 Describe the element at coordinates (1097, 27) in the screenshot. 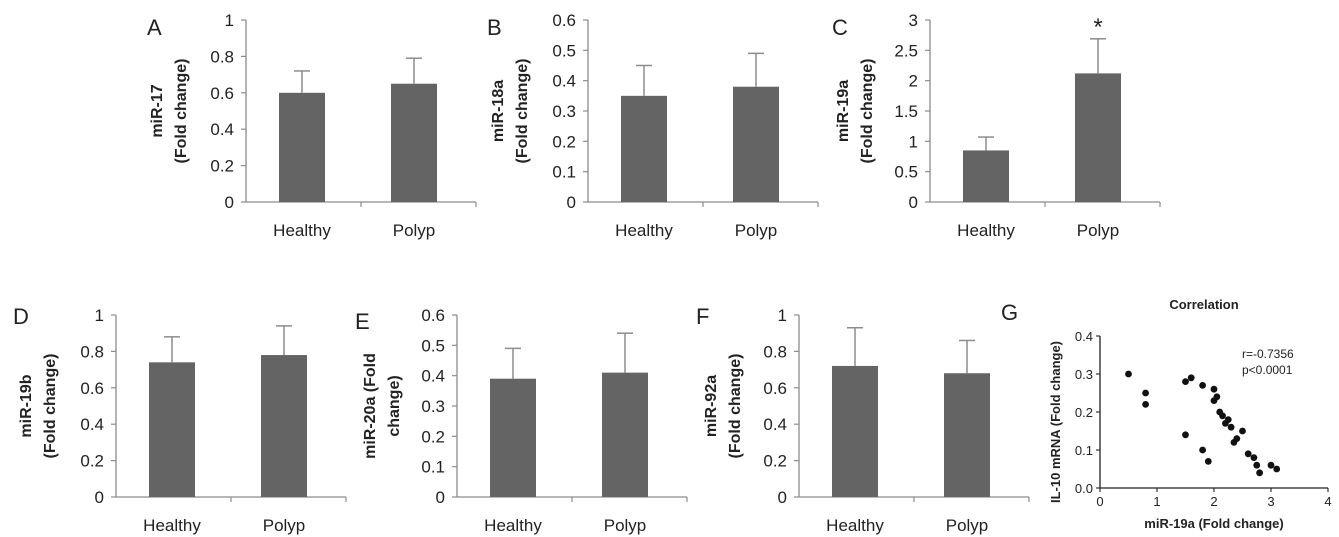

I see `significance-marker: *` at that location.